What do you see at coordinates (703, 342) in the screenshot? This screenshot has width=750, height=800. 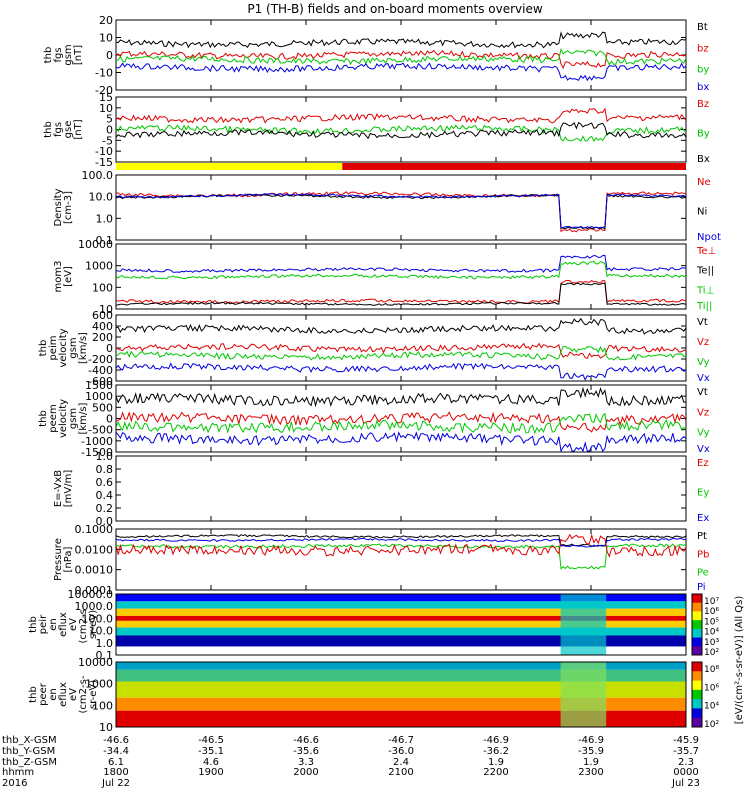 I see `legend-entry: Vz` at bounding box center [703, 342].